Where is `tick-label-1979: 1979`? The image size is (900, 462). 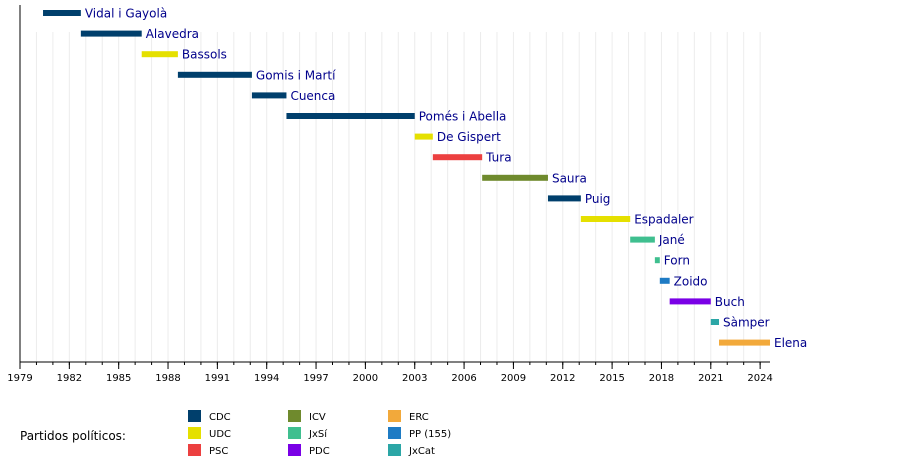 tick-label-1979: 1979 is located at coordinates (19, 378).